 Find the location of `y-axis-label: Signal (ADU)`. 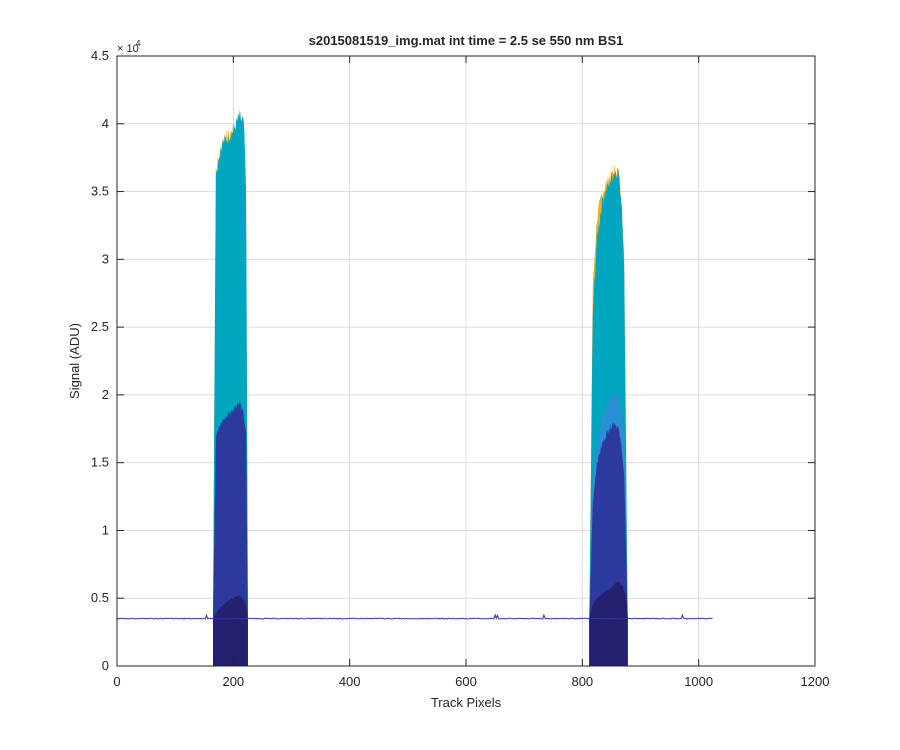

y-axis-label: Signal (ADU) is located at coordinates (74, 361).